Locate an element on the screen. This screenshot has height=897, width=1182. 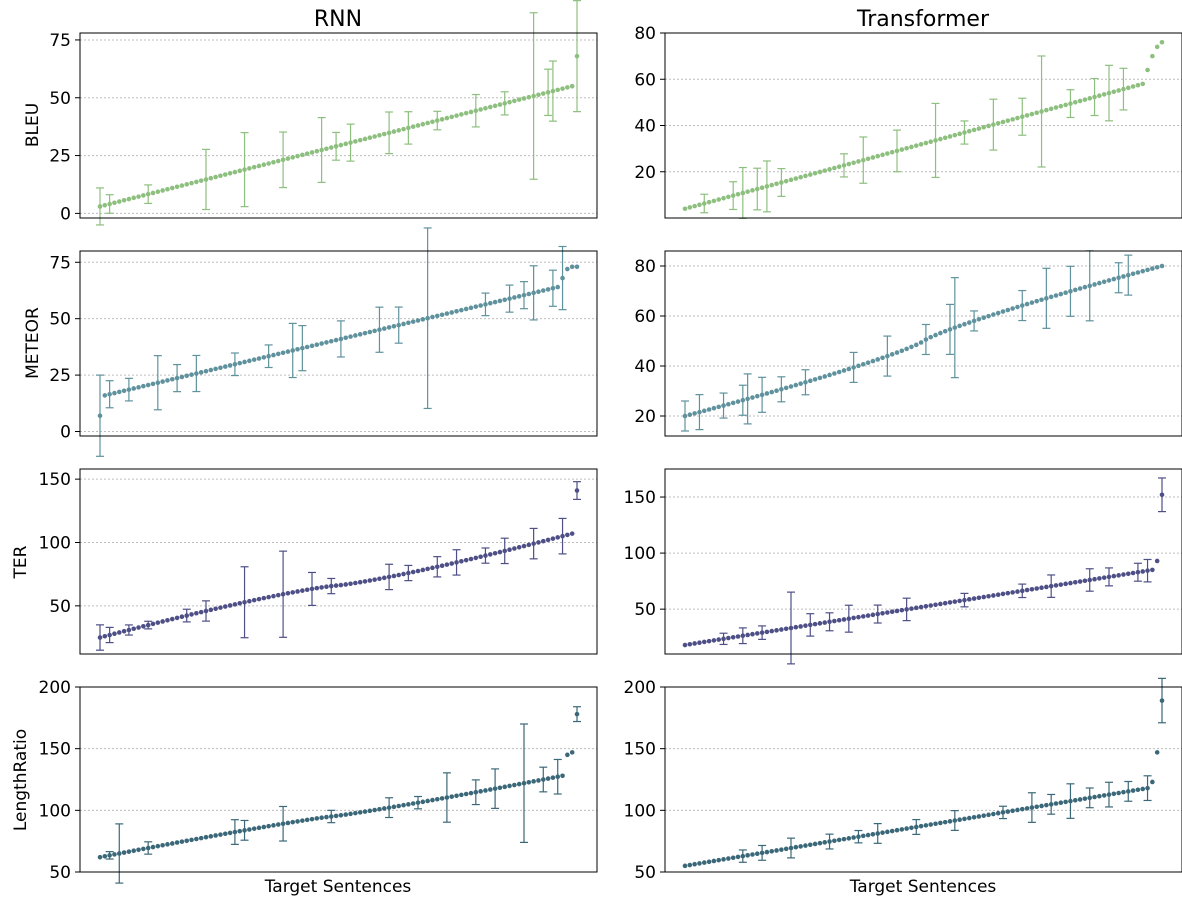
panel-frame is located at coordinates (338, 343).